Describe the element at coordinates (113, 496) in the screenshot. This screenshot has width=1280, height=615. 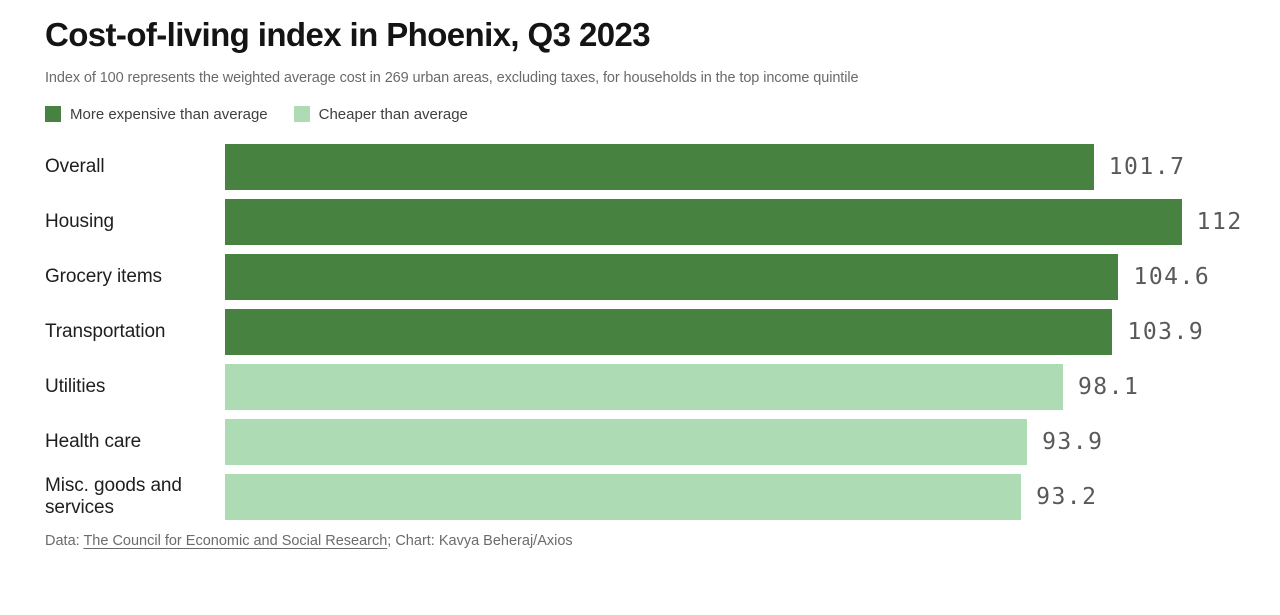
I see `category-label: Misc. goods and services` at that location.